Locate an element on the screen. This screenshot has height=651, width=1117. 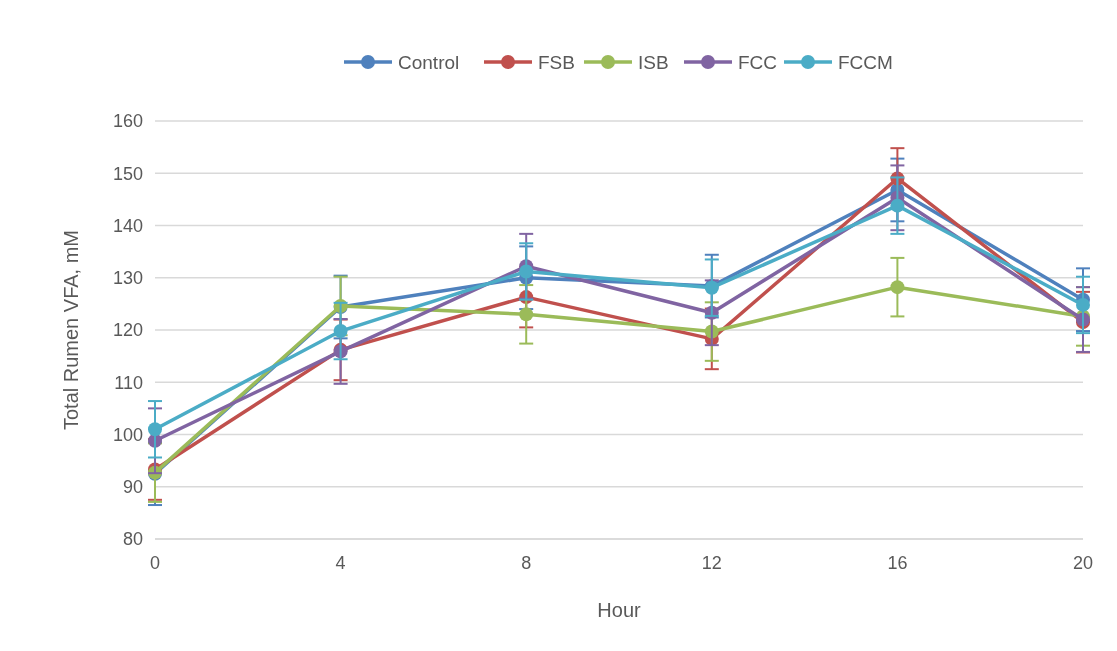
y-tick-label: 80 is located at coordinates (132, 539).